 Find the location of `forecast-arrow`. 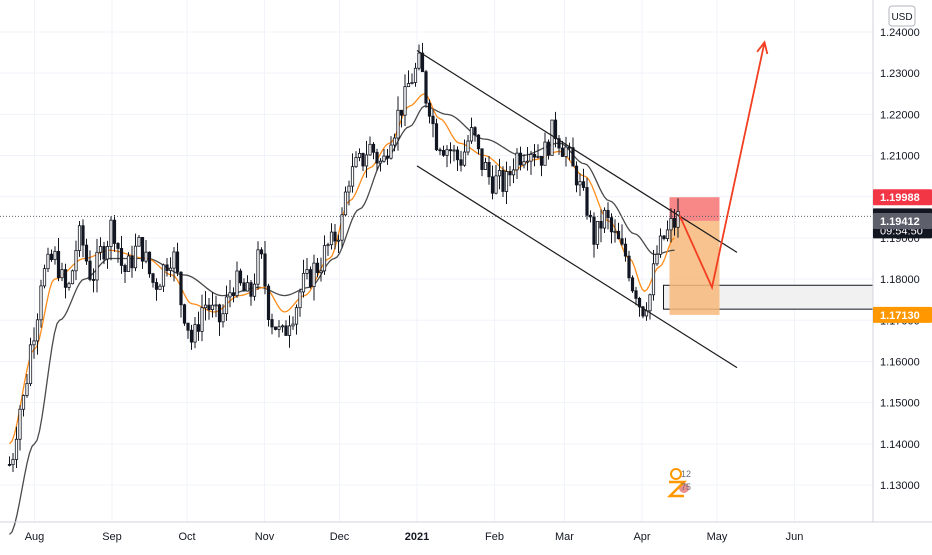

forecast-arrow is located at coordinates (723, 165).